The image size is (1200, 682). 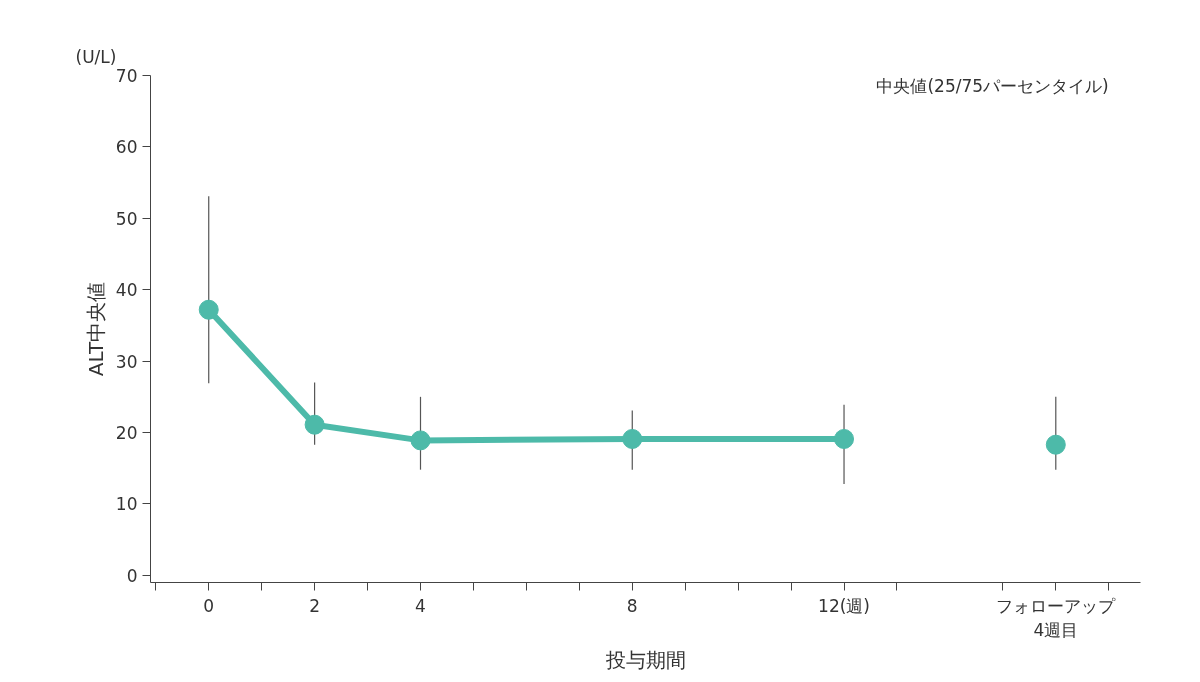 What do you see at coordinates (126, 147) in the screenshot?
I see `y-tick-label: 60` at bounding box center [126, 147].